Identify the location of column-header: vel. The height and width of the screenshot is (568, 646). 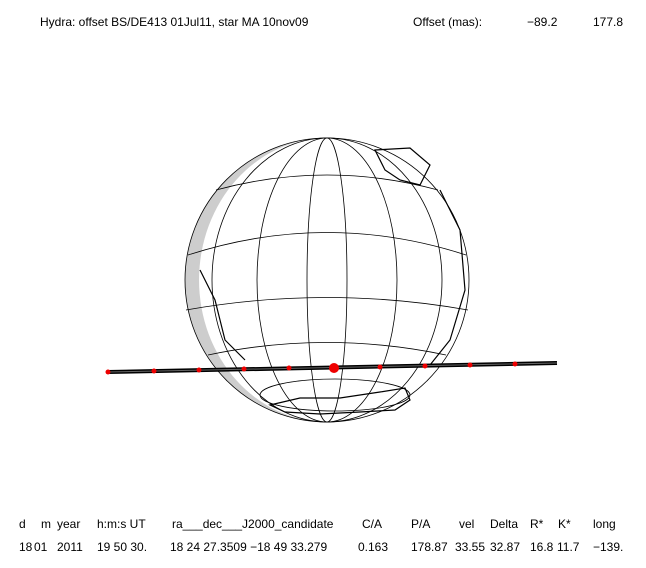
(466, 524).